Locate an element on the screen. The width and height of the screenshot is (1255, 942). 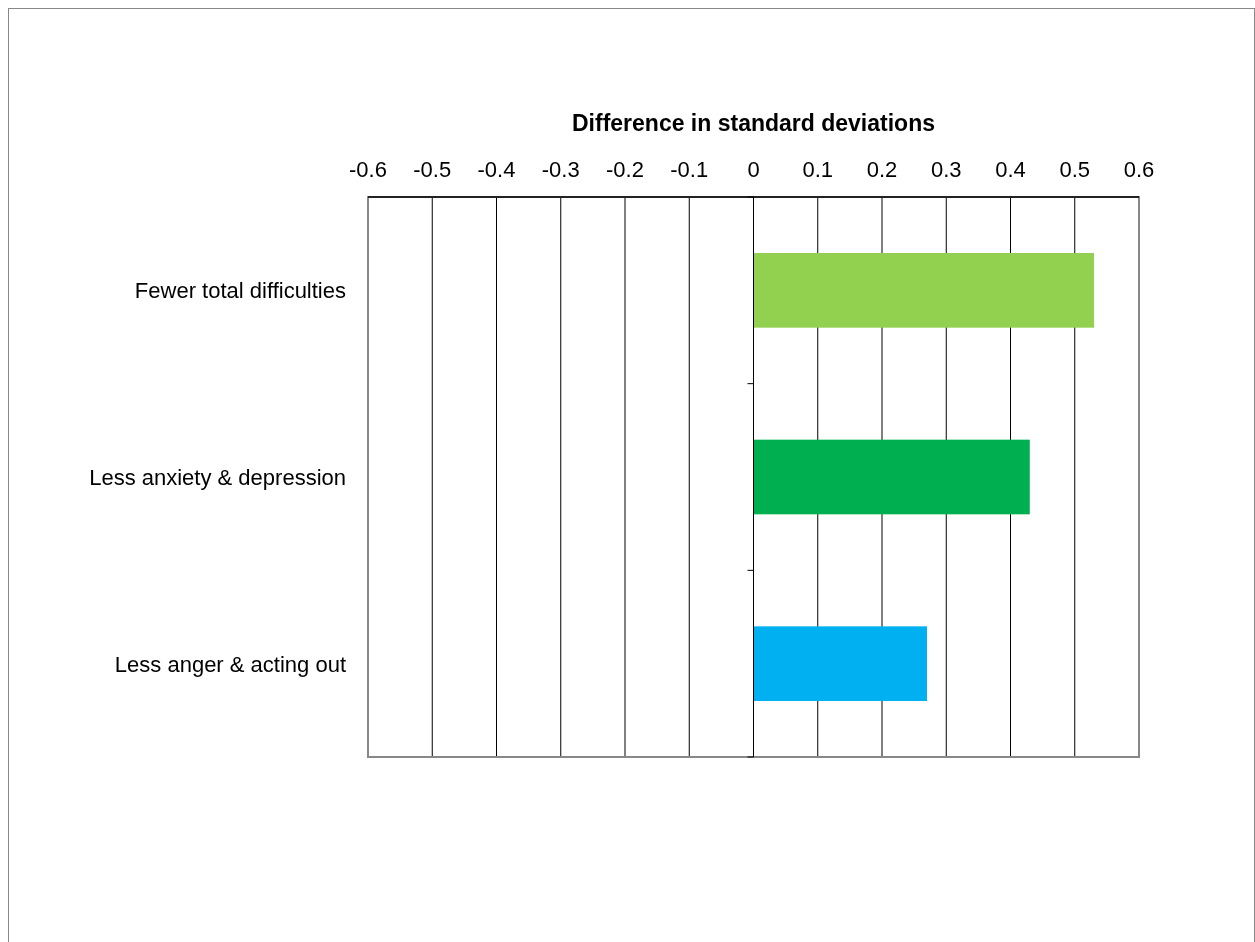
x-tick-label: -0.4 is located at coordinates (496, 169).